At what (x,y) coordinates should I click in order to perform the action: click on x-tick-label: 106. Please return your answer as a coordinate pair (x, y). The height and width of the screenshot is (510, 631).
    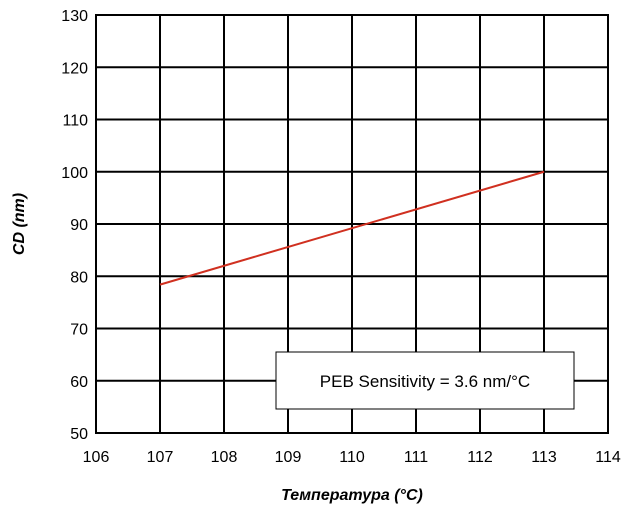
    Looking at the image, I should click on (96, 457).